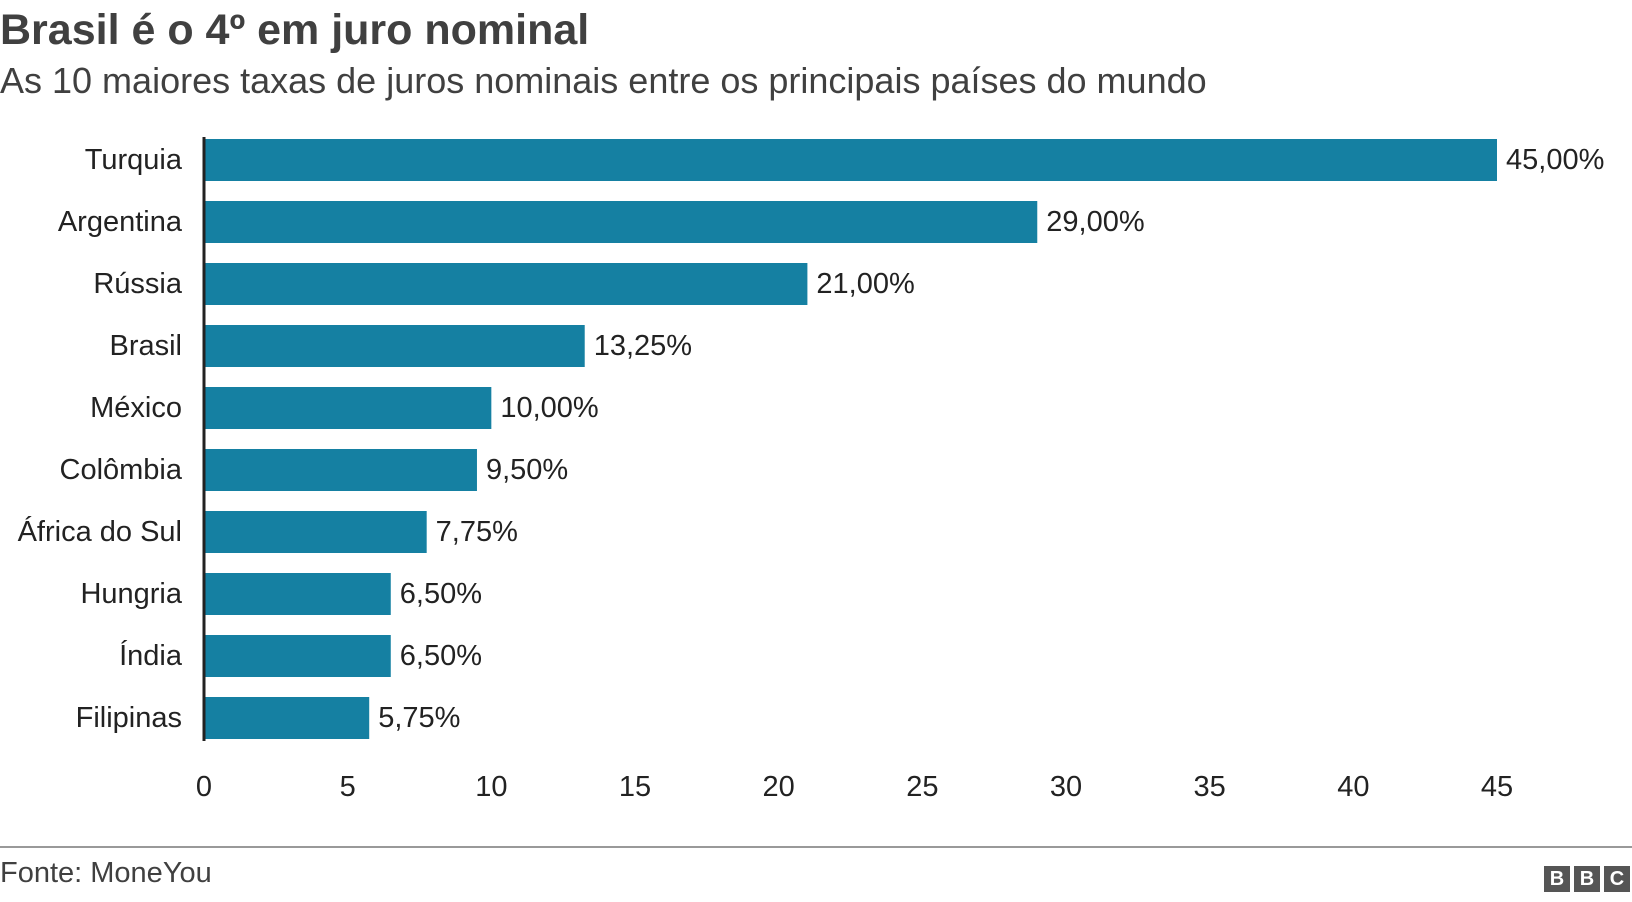 The image size is (1632, 902). Describe the element at coordinates (635, 787) in the screenshot. I see `x-tick-label: 15` at that location.